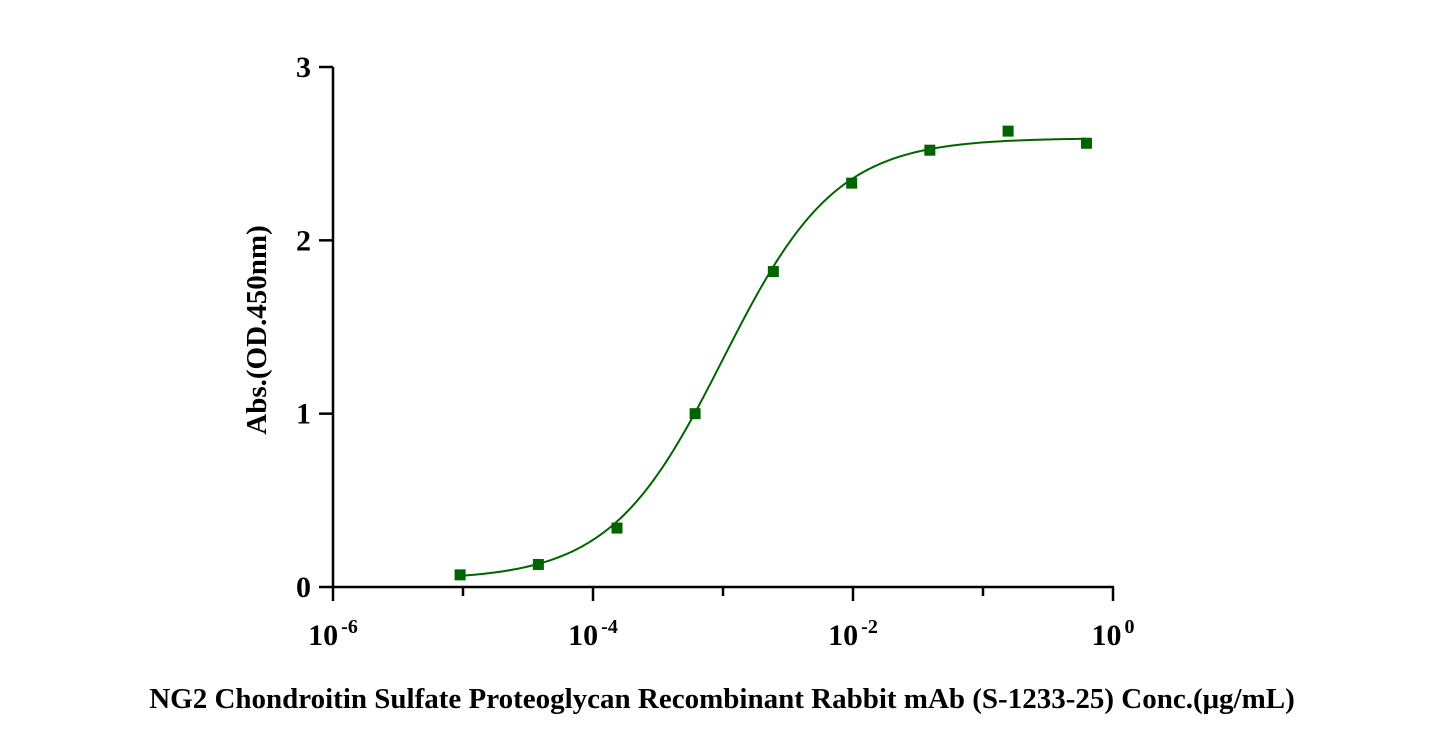 This screenshot has width=1445, height=756. Describe the element at coordinates (593, 634) in the screenshot. I see `x-tick-label: 10 -4` at that location.